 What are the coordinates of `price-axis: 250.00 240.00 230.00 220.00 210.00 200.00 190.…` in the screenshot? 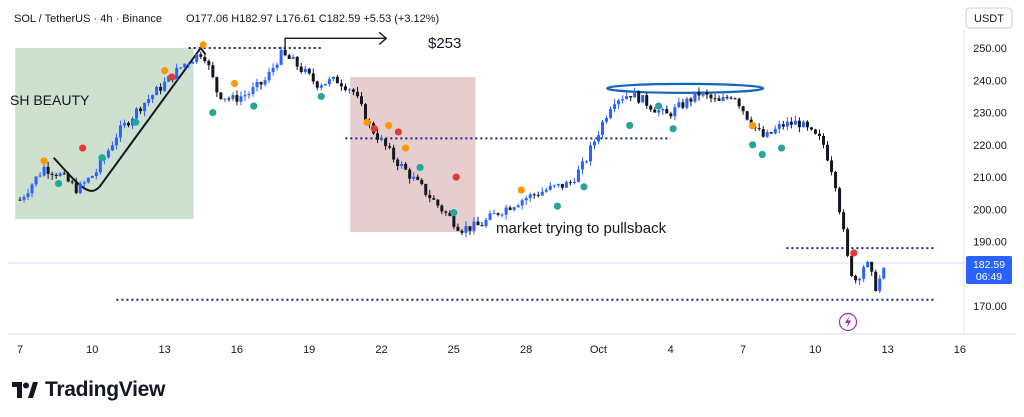 It's located at (990, 178).